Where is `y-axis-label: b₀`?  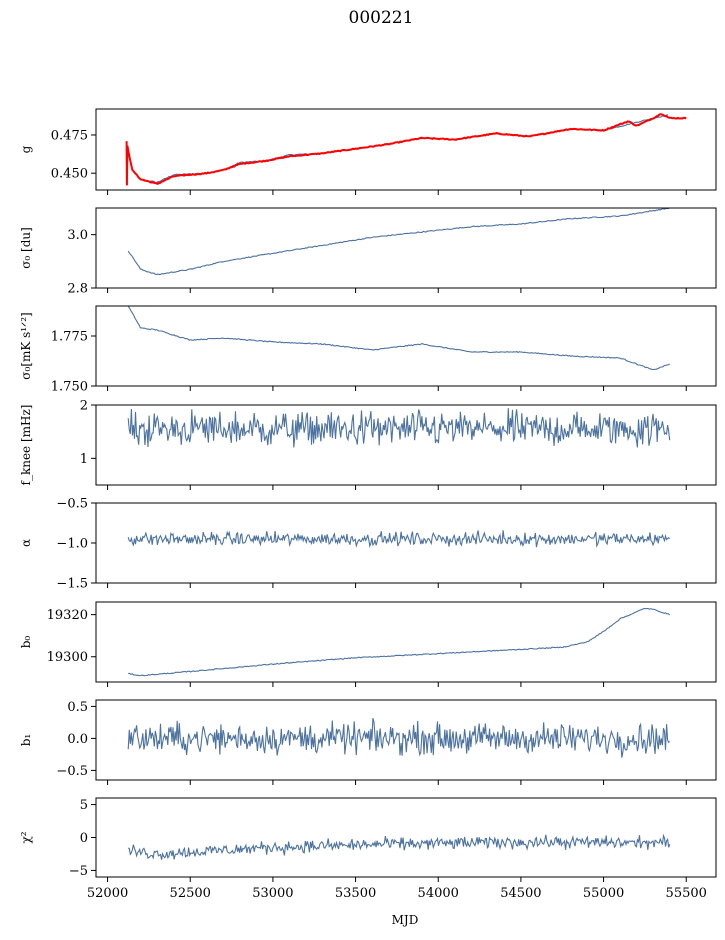
y-axis-label: b₀ is located at coordinates (26, 642).